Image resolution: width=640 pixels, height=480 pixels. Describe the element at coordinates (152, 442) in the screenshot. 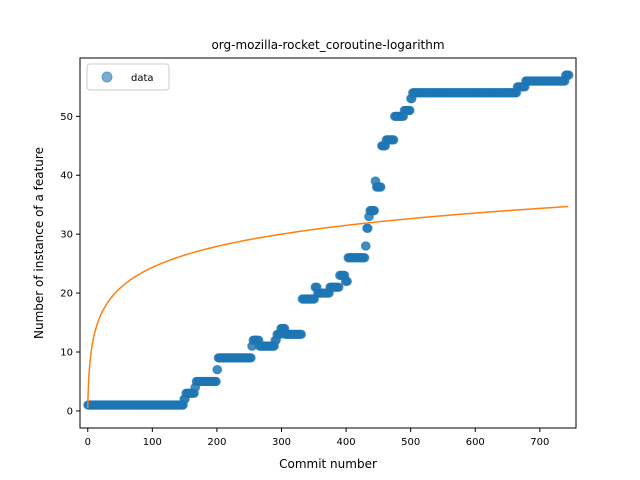

I see `x-tick-label: 100` at that location.